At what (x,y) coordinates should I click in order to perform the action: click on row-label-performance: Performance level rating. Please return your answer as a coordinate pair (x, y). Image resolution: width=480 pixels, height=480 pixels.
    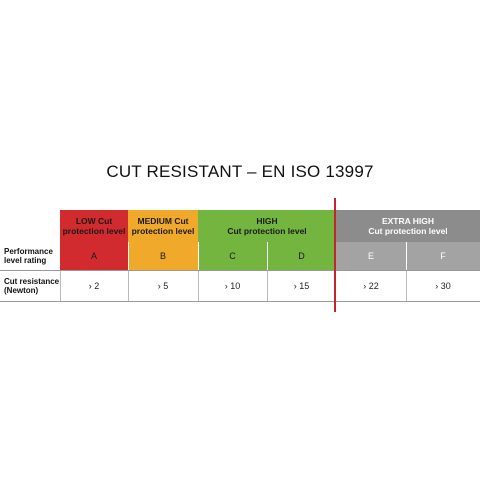
    Looking at the image, I should click on (30, 256).